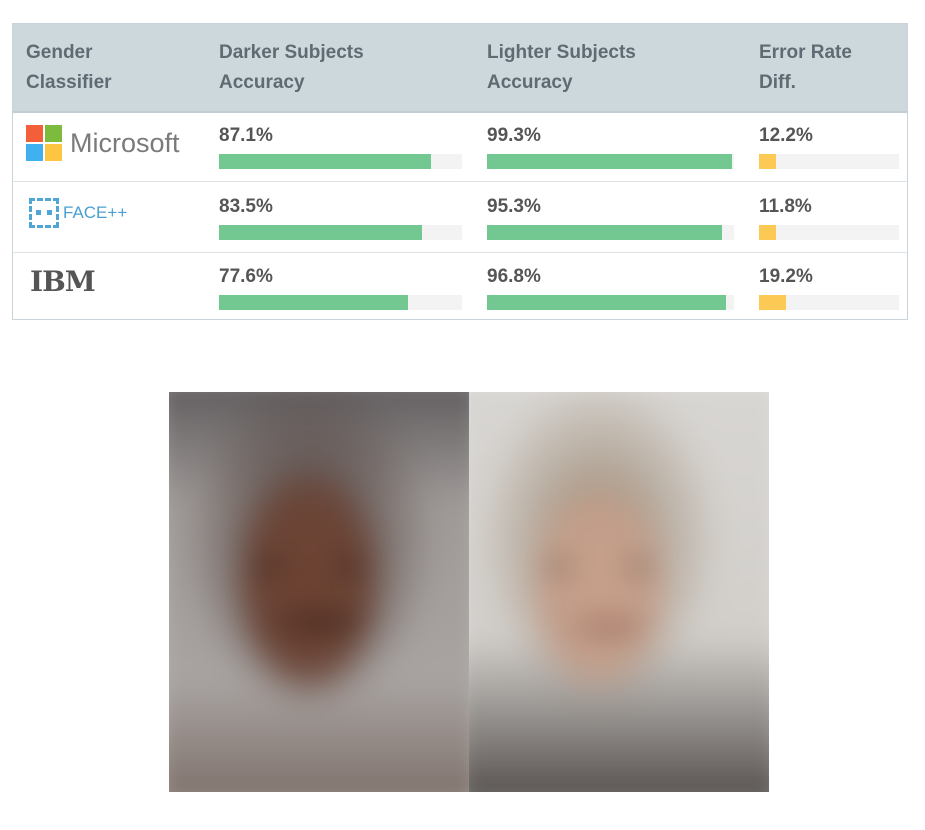 This screenshot has height=830, width=925. What do you see at coordinates (514, 135) in the screenshot?
I see `lighter-value: 99.3%` at bounding box center [514, 135].